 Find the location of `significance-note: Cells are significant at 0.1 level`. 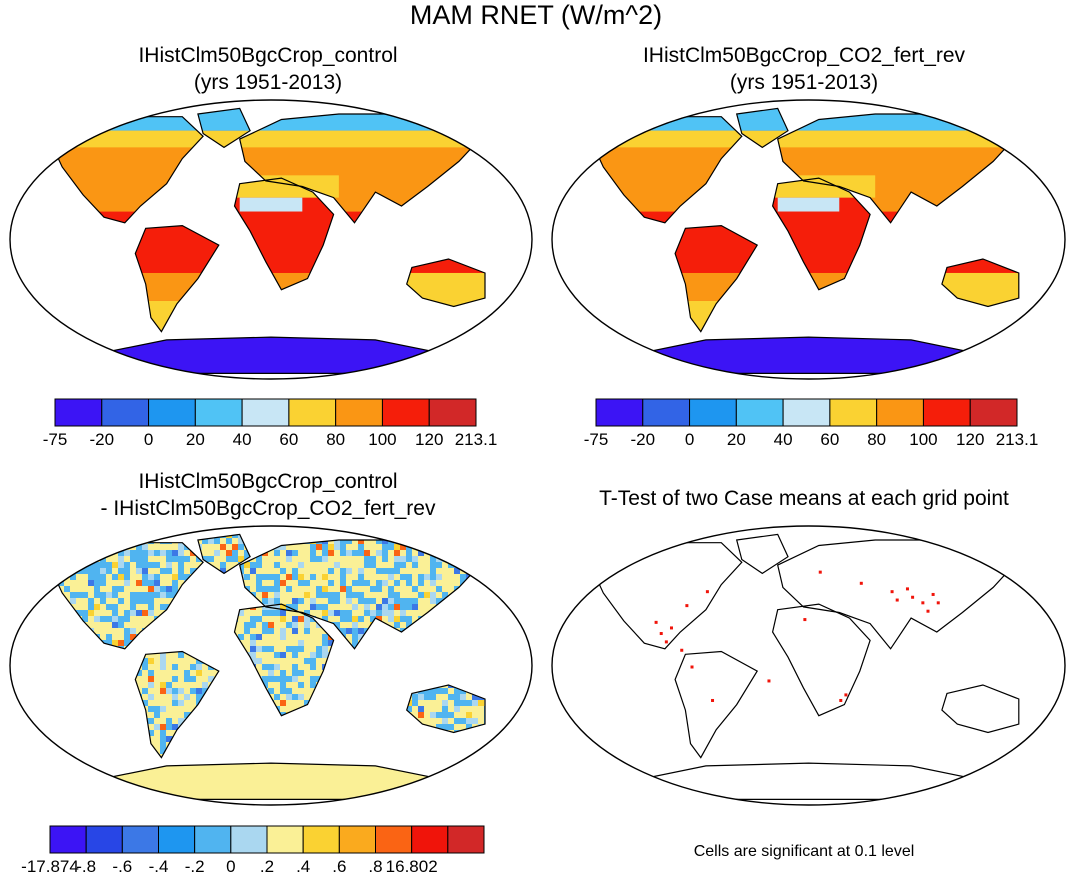

significance-note: Cells are significant at 0.1 level is located at coordinates (804, 851).